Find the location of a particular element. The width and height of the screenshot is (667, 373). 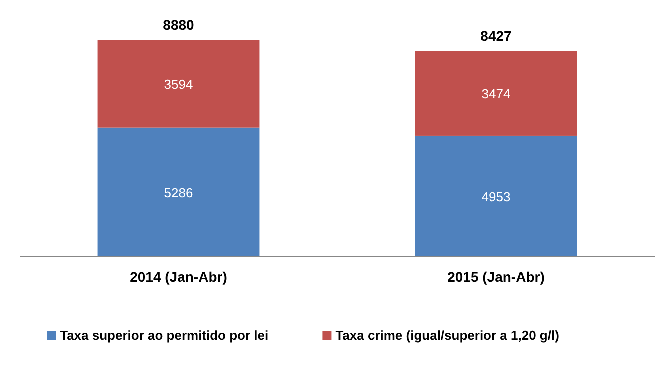

x-tick-label: 2014 (Jan-Abr) is located at coordinates (179, 277).